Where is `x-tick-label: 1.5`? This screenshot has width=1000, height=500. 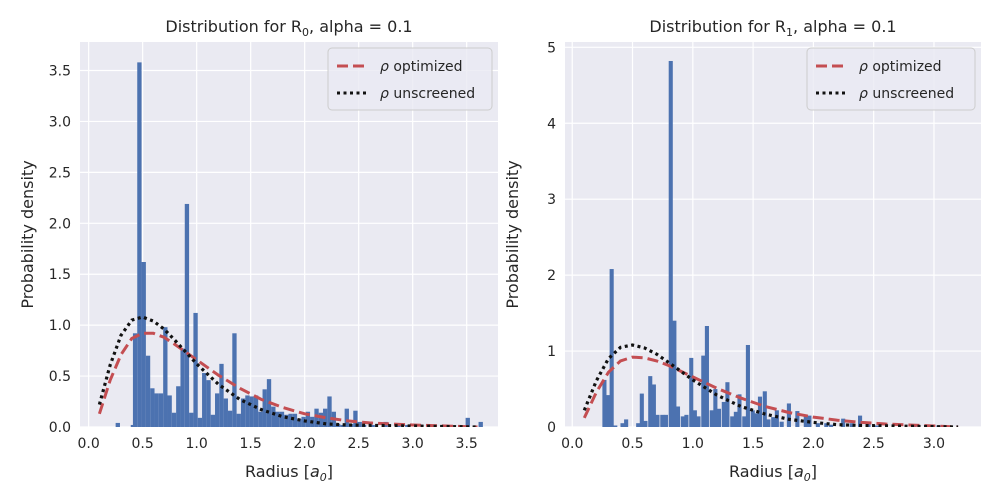
x-tick-label: 1.5 is located at coordinates (251, 444).